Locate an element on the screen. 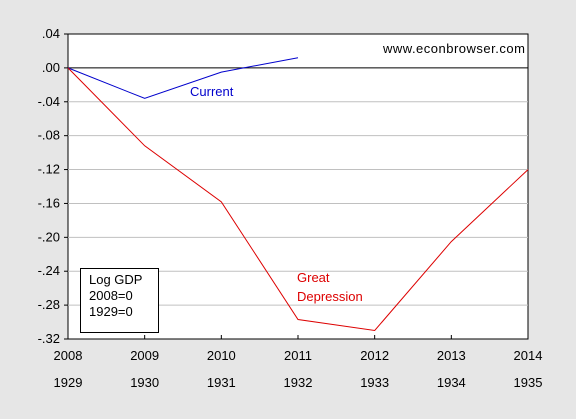 This screenshot has width=576, height=419. y-tick-label: .04 is located at coordinates (51, 33).